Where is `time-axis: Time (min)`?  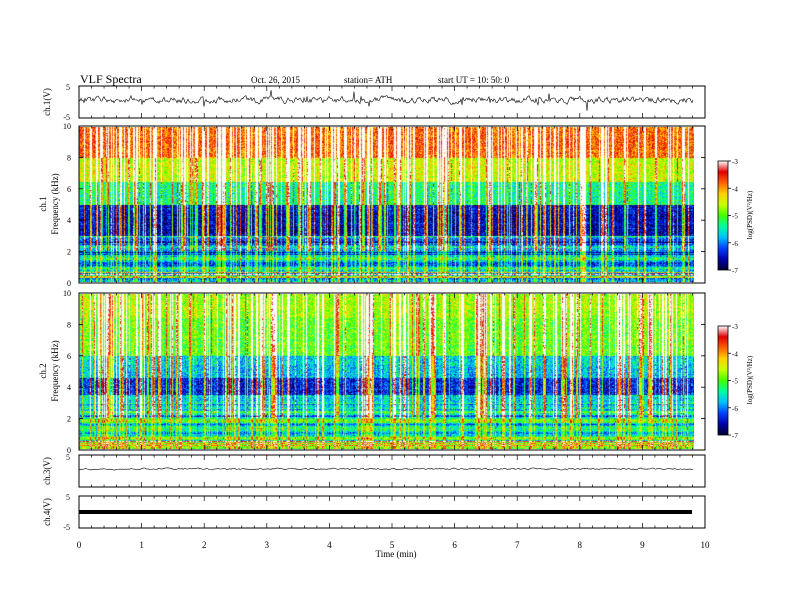 time-axis: Time (min) is located at coordinates (396, 554).